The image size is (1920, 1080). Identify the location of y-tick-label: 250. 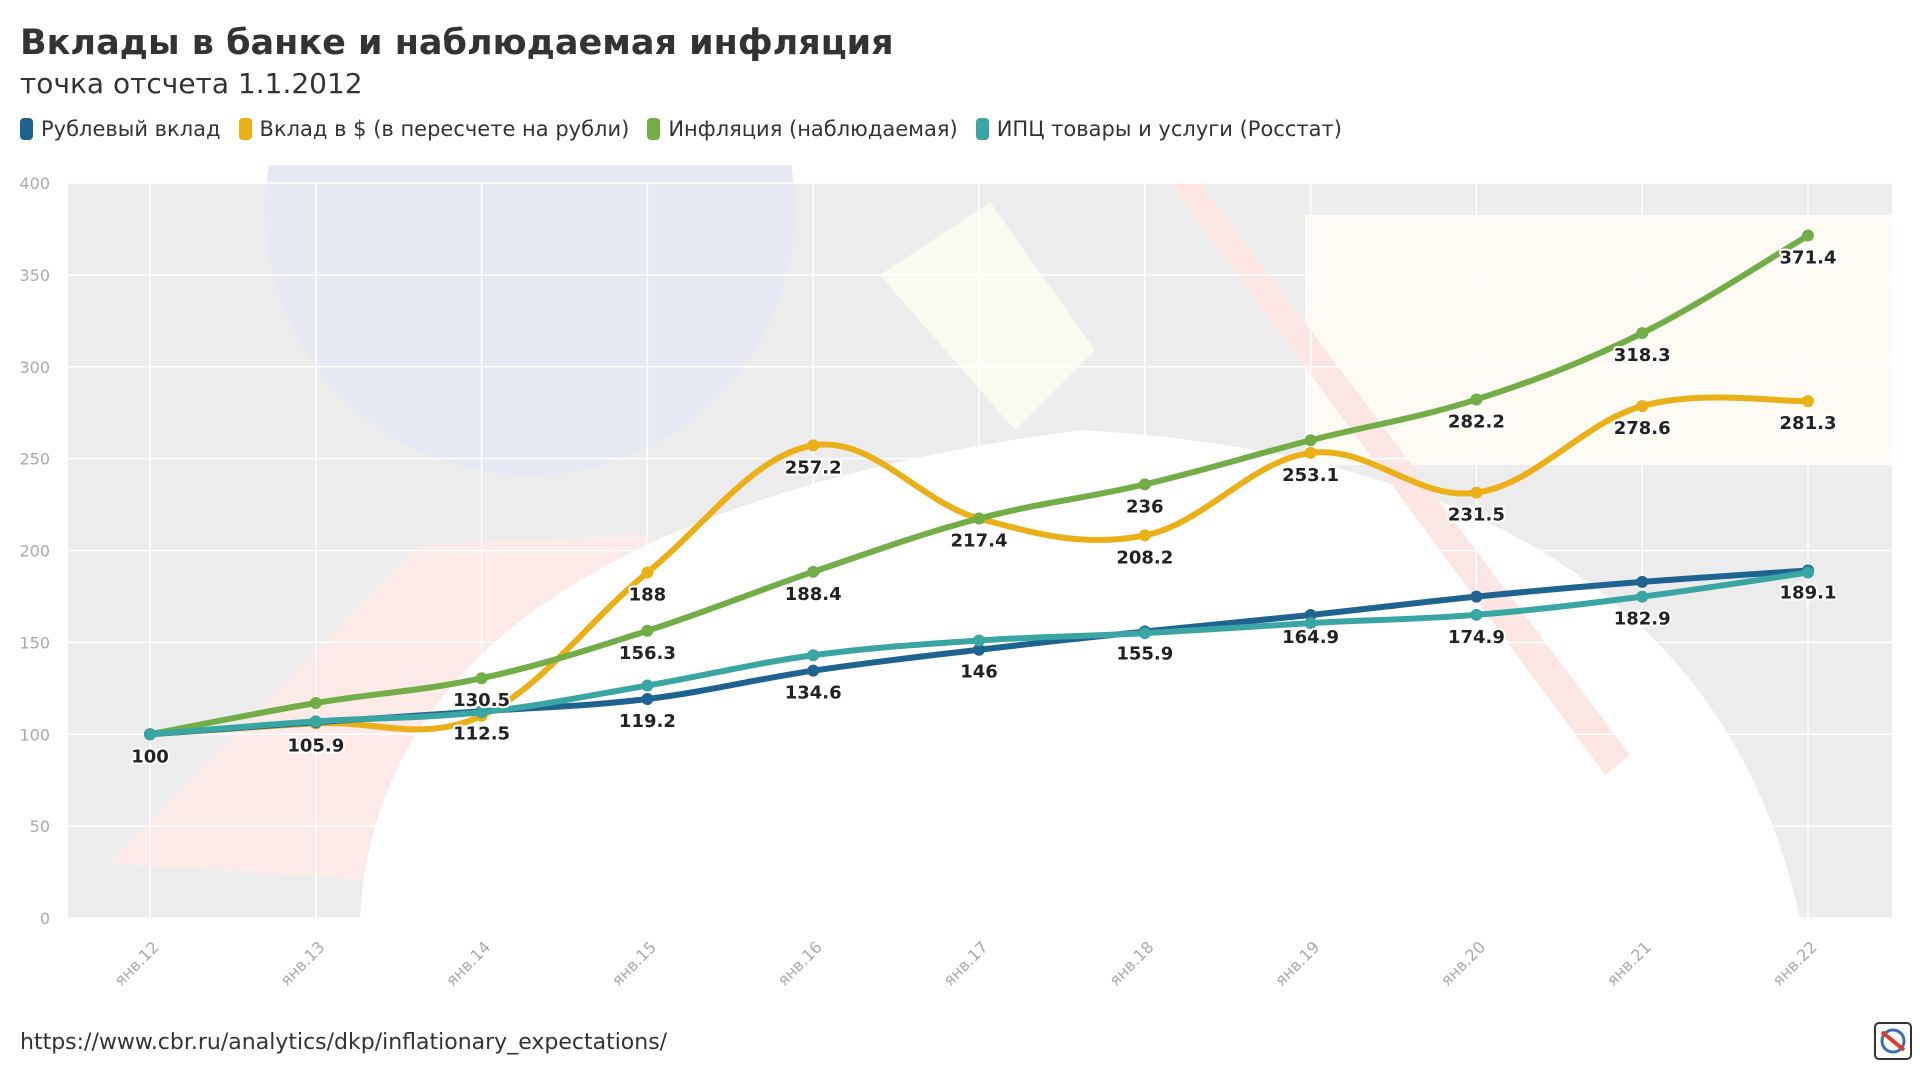
(34, 459).